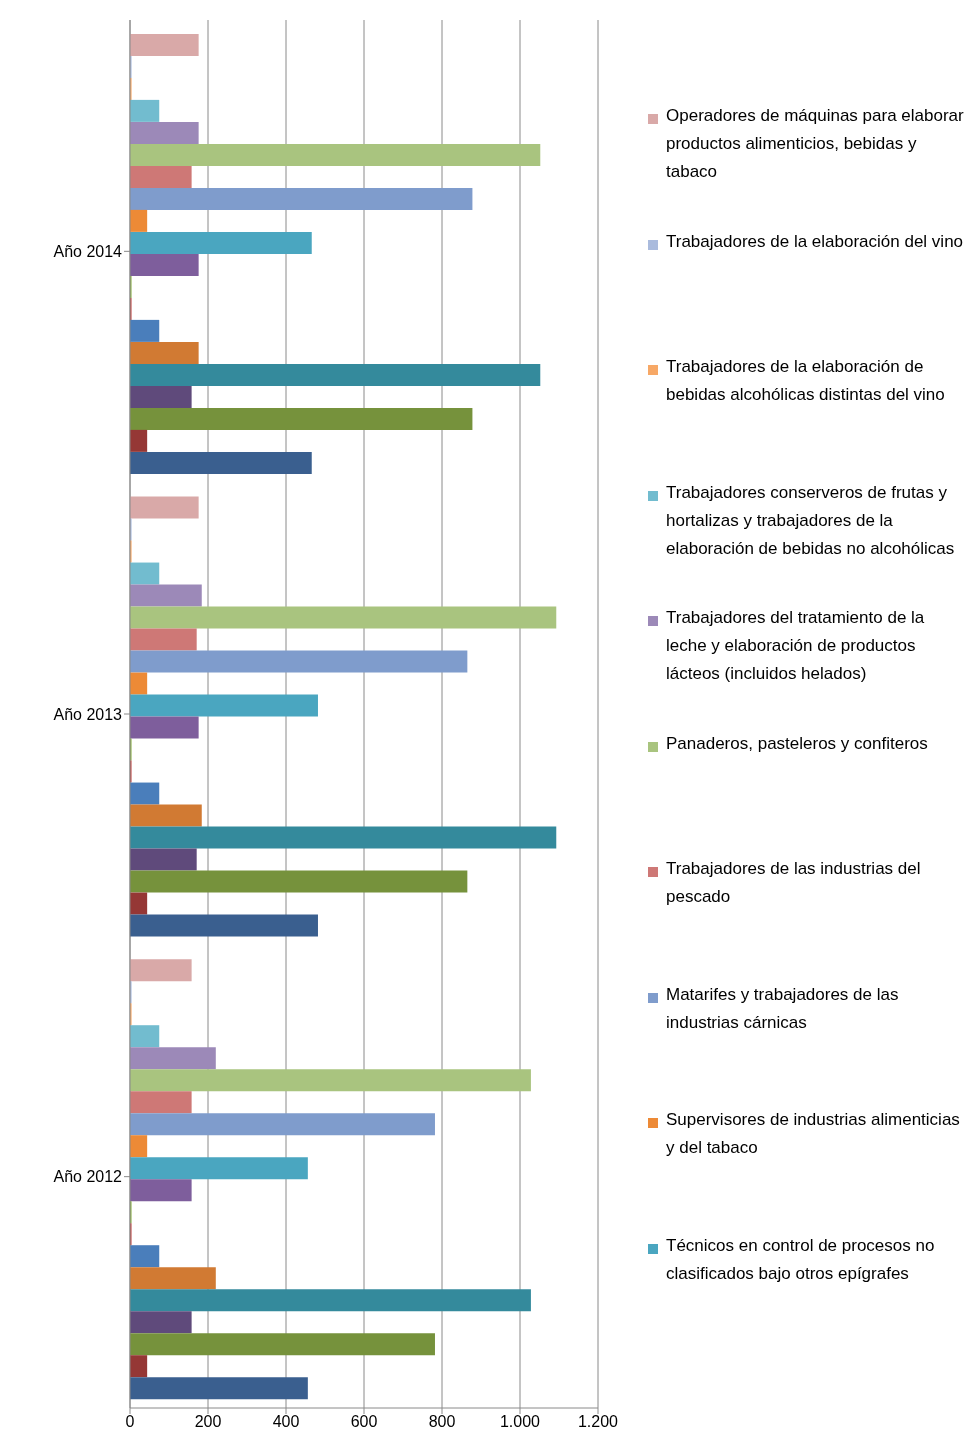 This screenshot has height=1448, width=971. Describe the element at coordinates (815, 144) in the screenshot. I see `legend-label: Operadores de máquinas para elaborar productos alimenticios, bebidas y tabaco` at that location.